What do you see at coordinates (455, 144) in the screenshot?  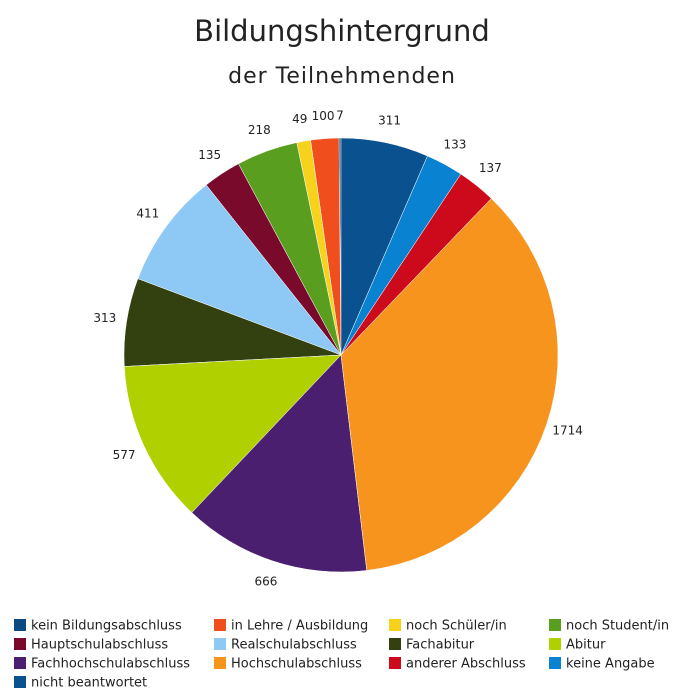 I see `value-label: 133` at bounding box center [455, 144].